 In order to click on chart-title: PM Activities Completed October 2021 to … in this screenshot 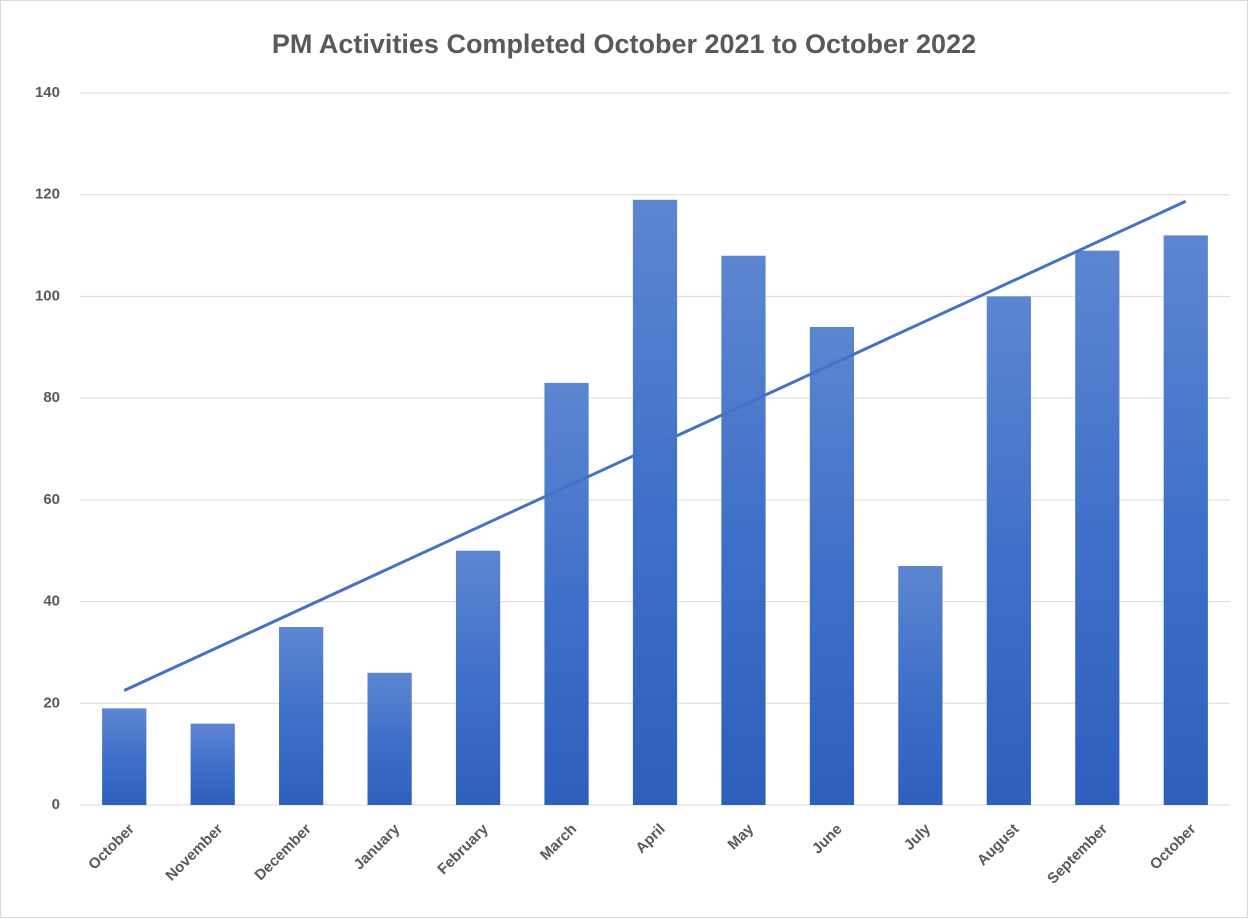, I will do `click(624, 44)`.